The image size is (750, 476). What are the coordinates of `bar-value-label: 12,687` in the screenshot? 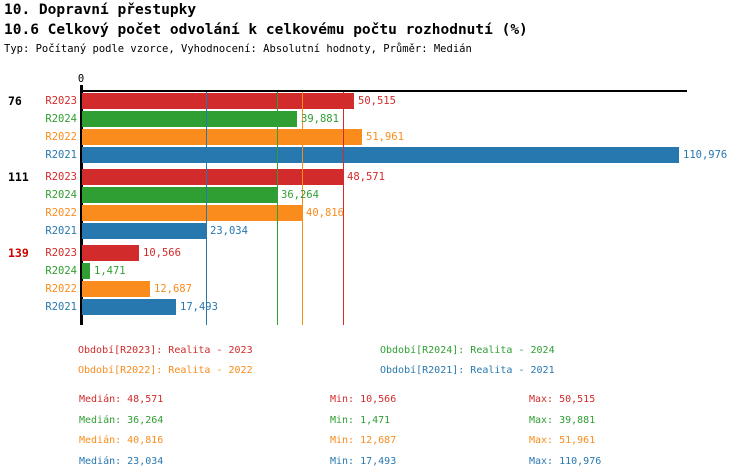 It's located at (173, 289).